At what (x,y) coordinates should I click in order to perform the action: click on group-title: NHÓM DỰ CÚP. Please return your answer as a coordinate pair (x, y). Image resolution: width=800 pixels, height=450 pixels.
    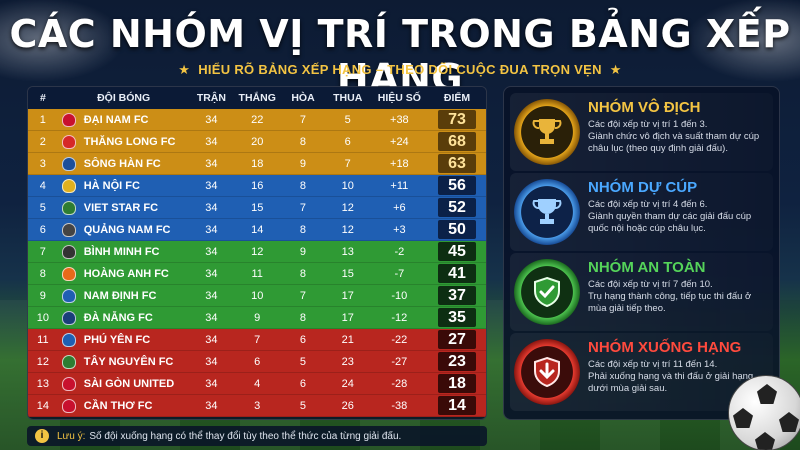
    Looking at the image, I should click on (643, 187).